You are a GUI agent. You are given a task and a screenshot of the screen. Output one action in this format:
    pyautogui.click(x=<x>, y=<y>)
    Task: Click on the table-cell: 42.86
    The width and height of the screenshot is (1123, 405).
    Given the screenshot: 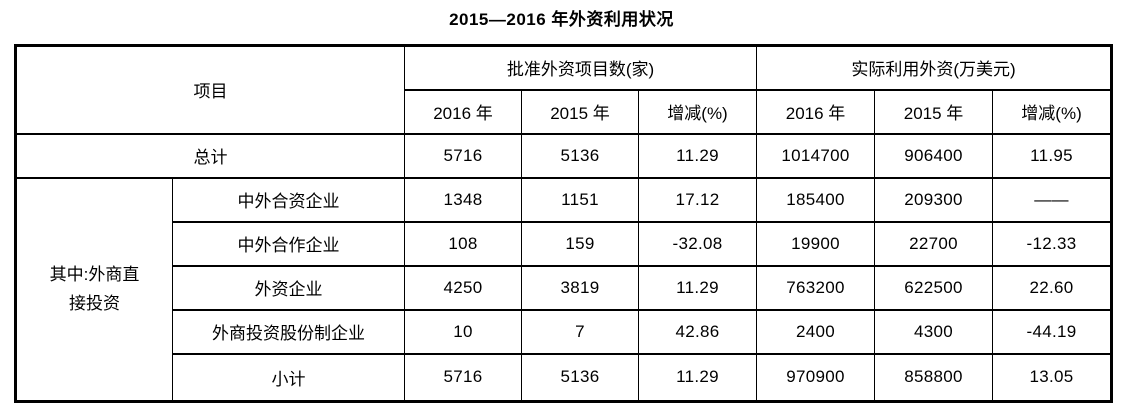 What is the action you would take?
    pyautogui.click(x=697, y=331)
    